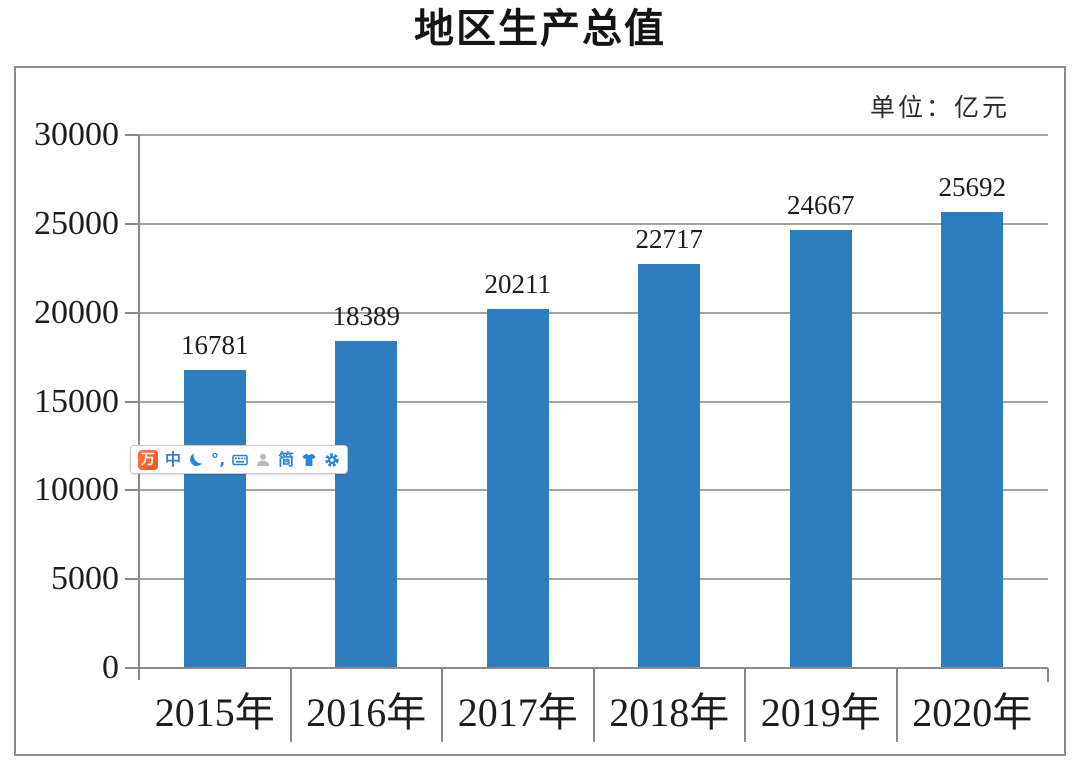  I want to click on keyboard-icon, so click(240, 459).